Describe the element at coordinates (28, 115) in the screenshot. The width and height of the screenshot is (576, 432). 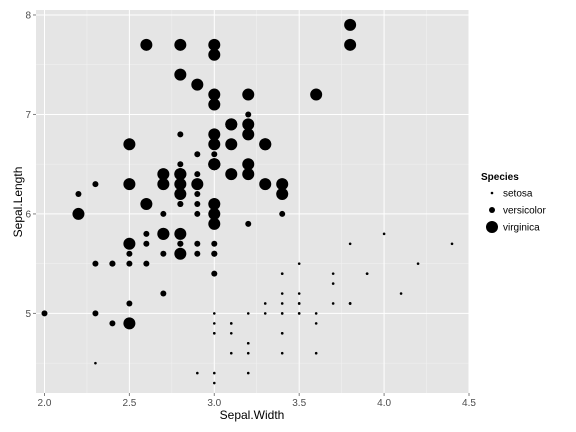
I see `y-tick-label: 7` at that location.